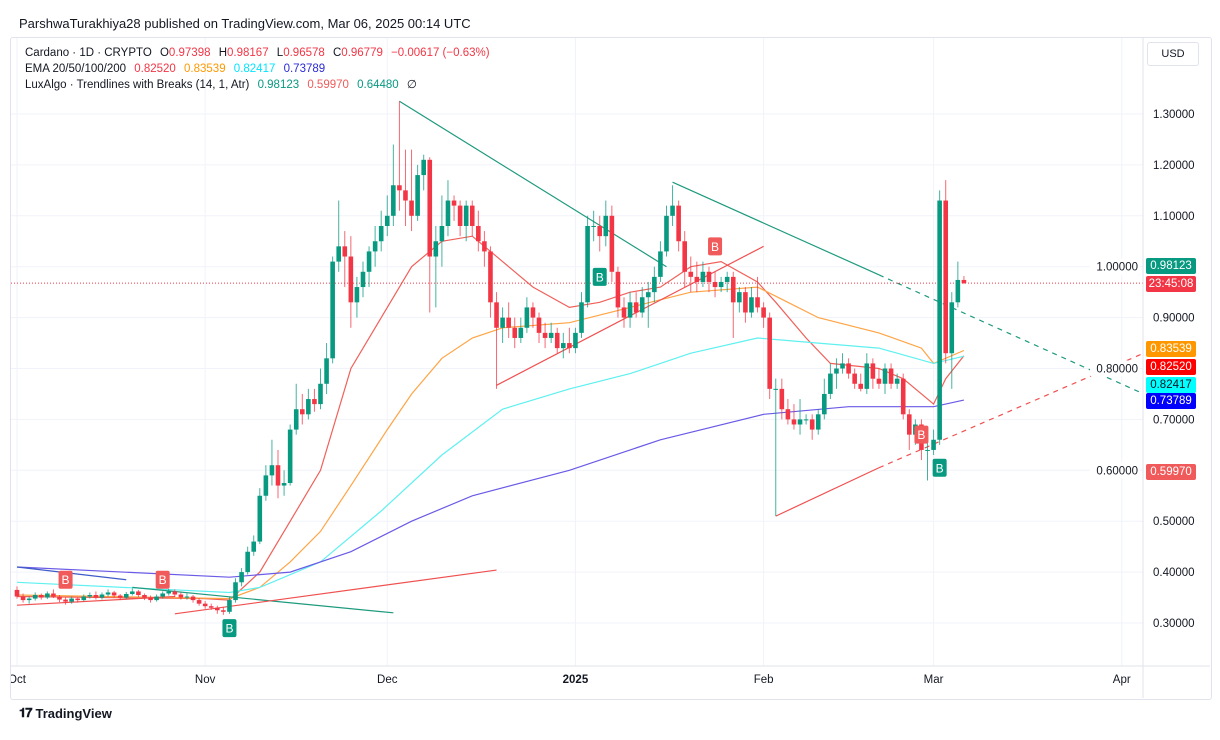 The height and width of the screenshot is (740, 1220). What do you see at coordinates (1173, 54) in the screenshot?
I see `currency-button: USD` at bounding box center [1173, 54].